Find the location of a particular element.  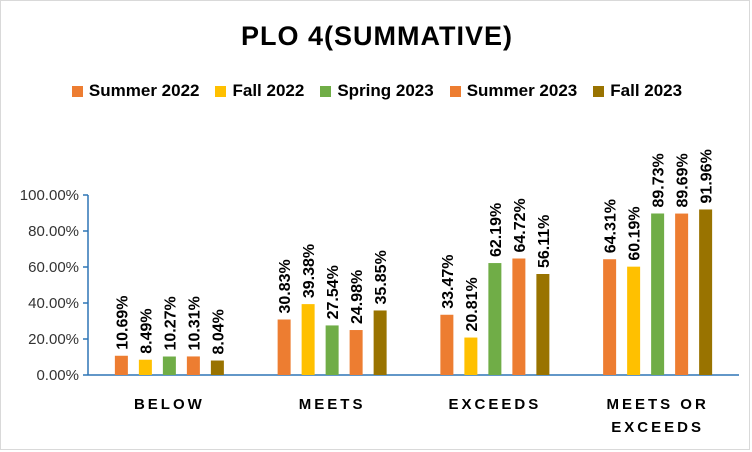

legend-item-3: Summer 2023 is located at coordinates (513, 91).